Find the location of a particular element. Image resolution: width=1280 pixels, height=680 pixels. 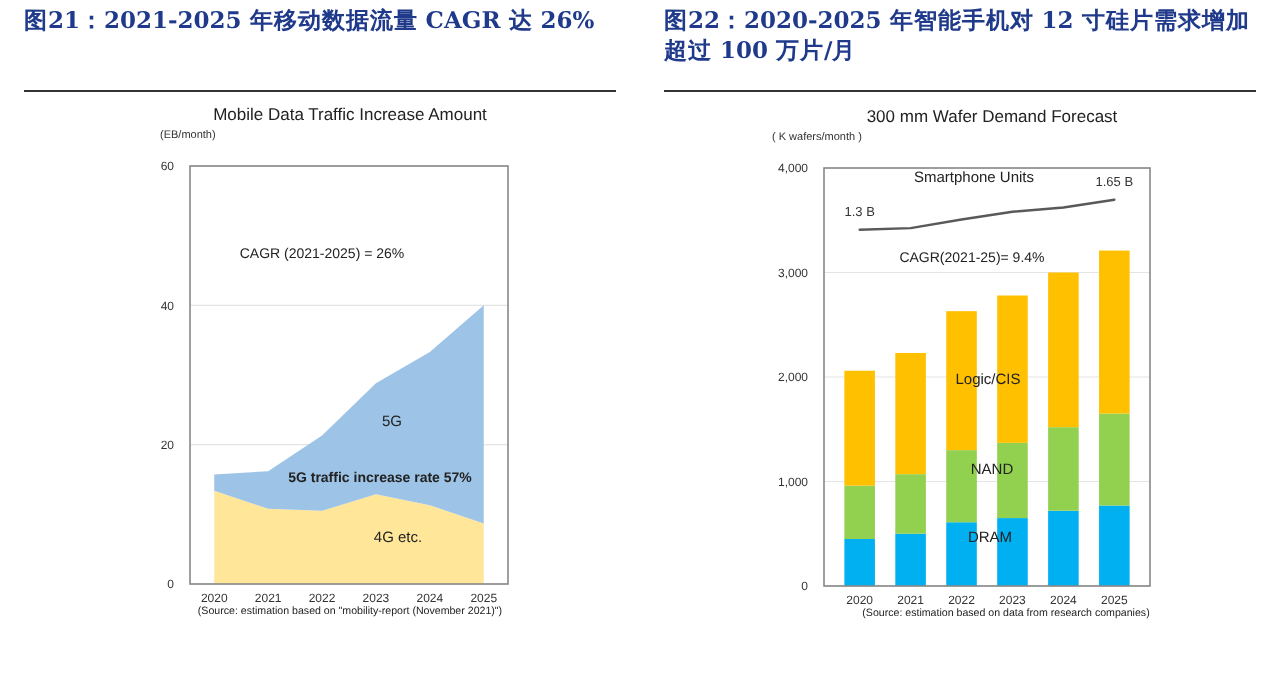

chart-title: 图22：2020-2025 年智能手机对 12 寸硅片需求增加超过 100 万片/月 is located at coordinates (960, 49).